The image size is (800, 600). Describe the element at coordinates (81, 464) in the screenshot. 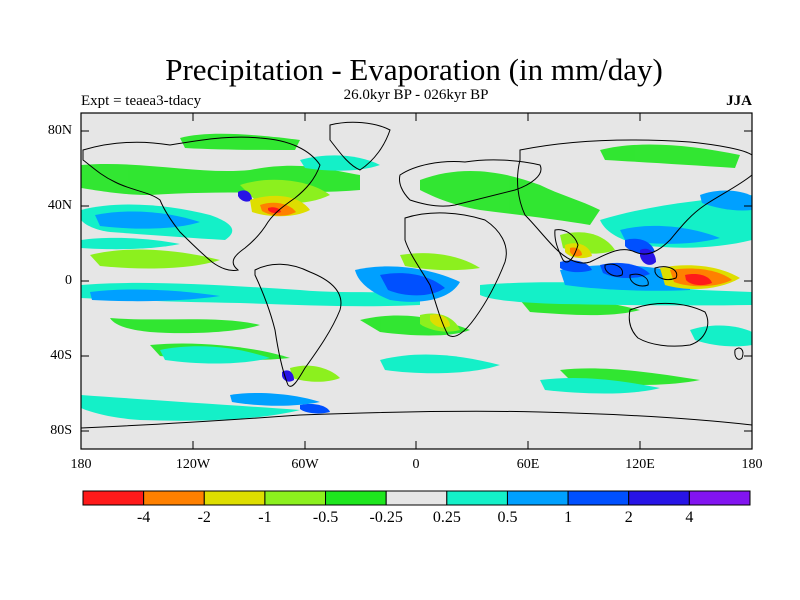

I see `lon-label-180w: 180` at that location.